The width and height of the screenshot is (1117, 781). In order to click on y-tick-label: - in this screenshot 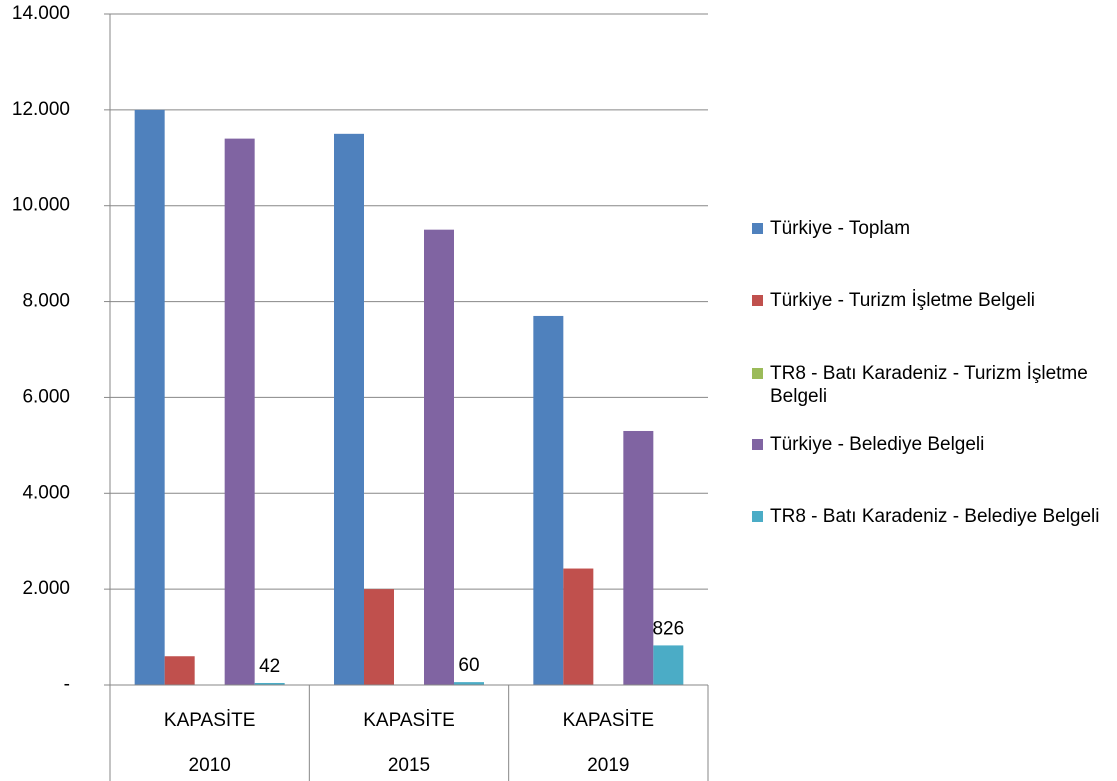, I will do `click(67, 684)`.